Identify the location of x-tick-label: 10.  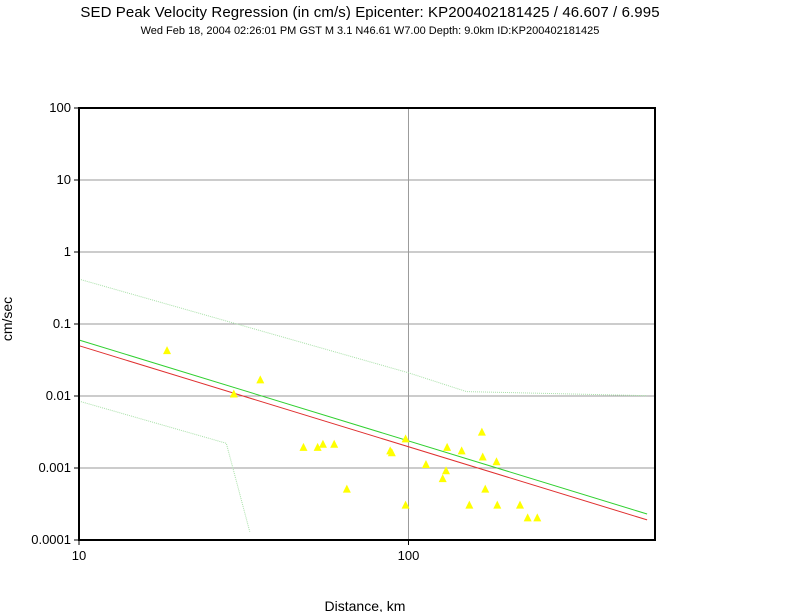
(79, 555).